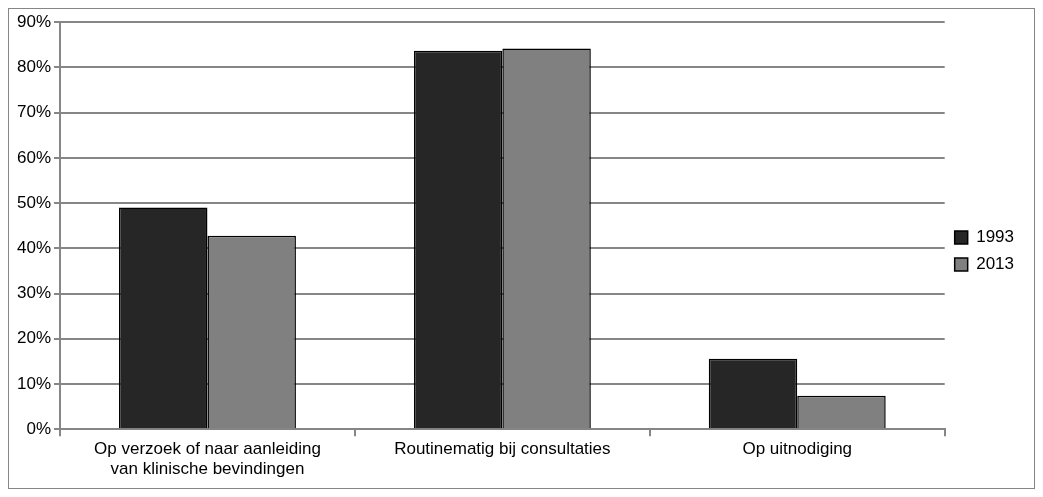 The width and height of the screenshot is (1043, 497). What do you see at coordinates (34, 383) in the screenshot?
I see `y-tick-label: 10%` at bounding box center [34, 383].